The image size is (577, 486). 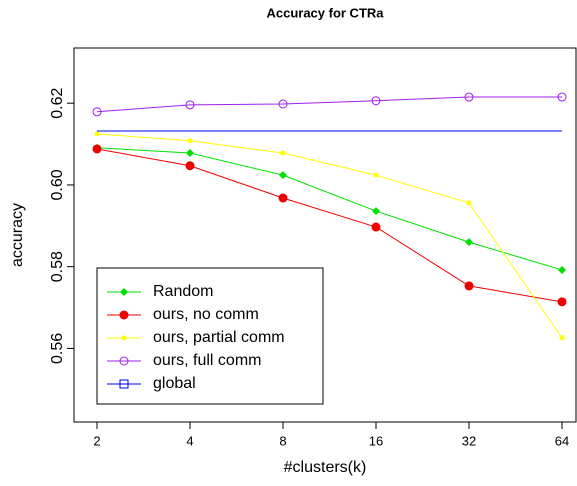 I want to click on x-tick-label: 64, so click(x=562, y=440).